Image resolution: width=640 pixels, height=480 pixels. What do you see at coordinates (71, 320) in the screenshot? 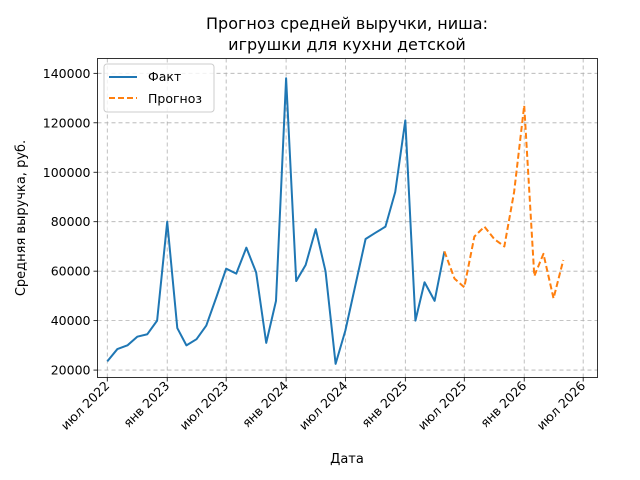
I see `y-tick-label: 40000` at bounding box center [71, 320].